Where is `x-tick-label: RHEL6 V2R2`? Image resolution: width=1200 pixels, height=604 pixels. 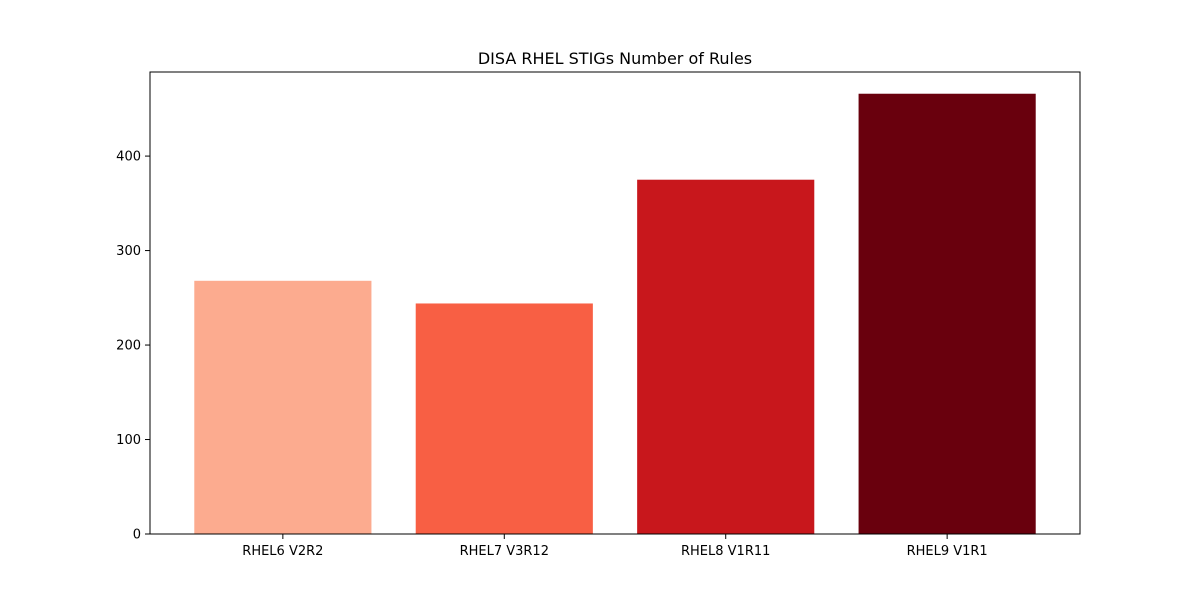
x-tick-label: RHEL6 V2R2 is located at coordinates (282, 551).